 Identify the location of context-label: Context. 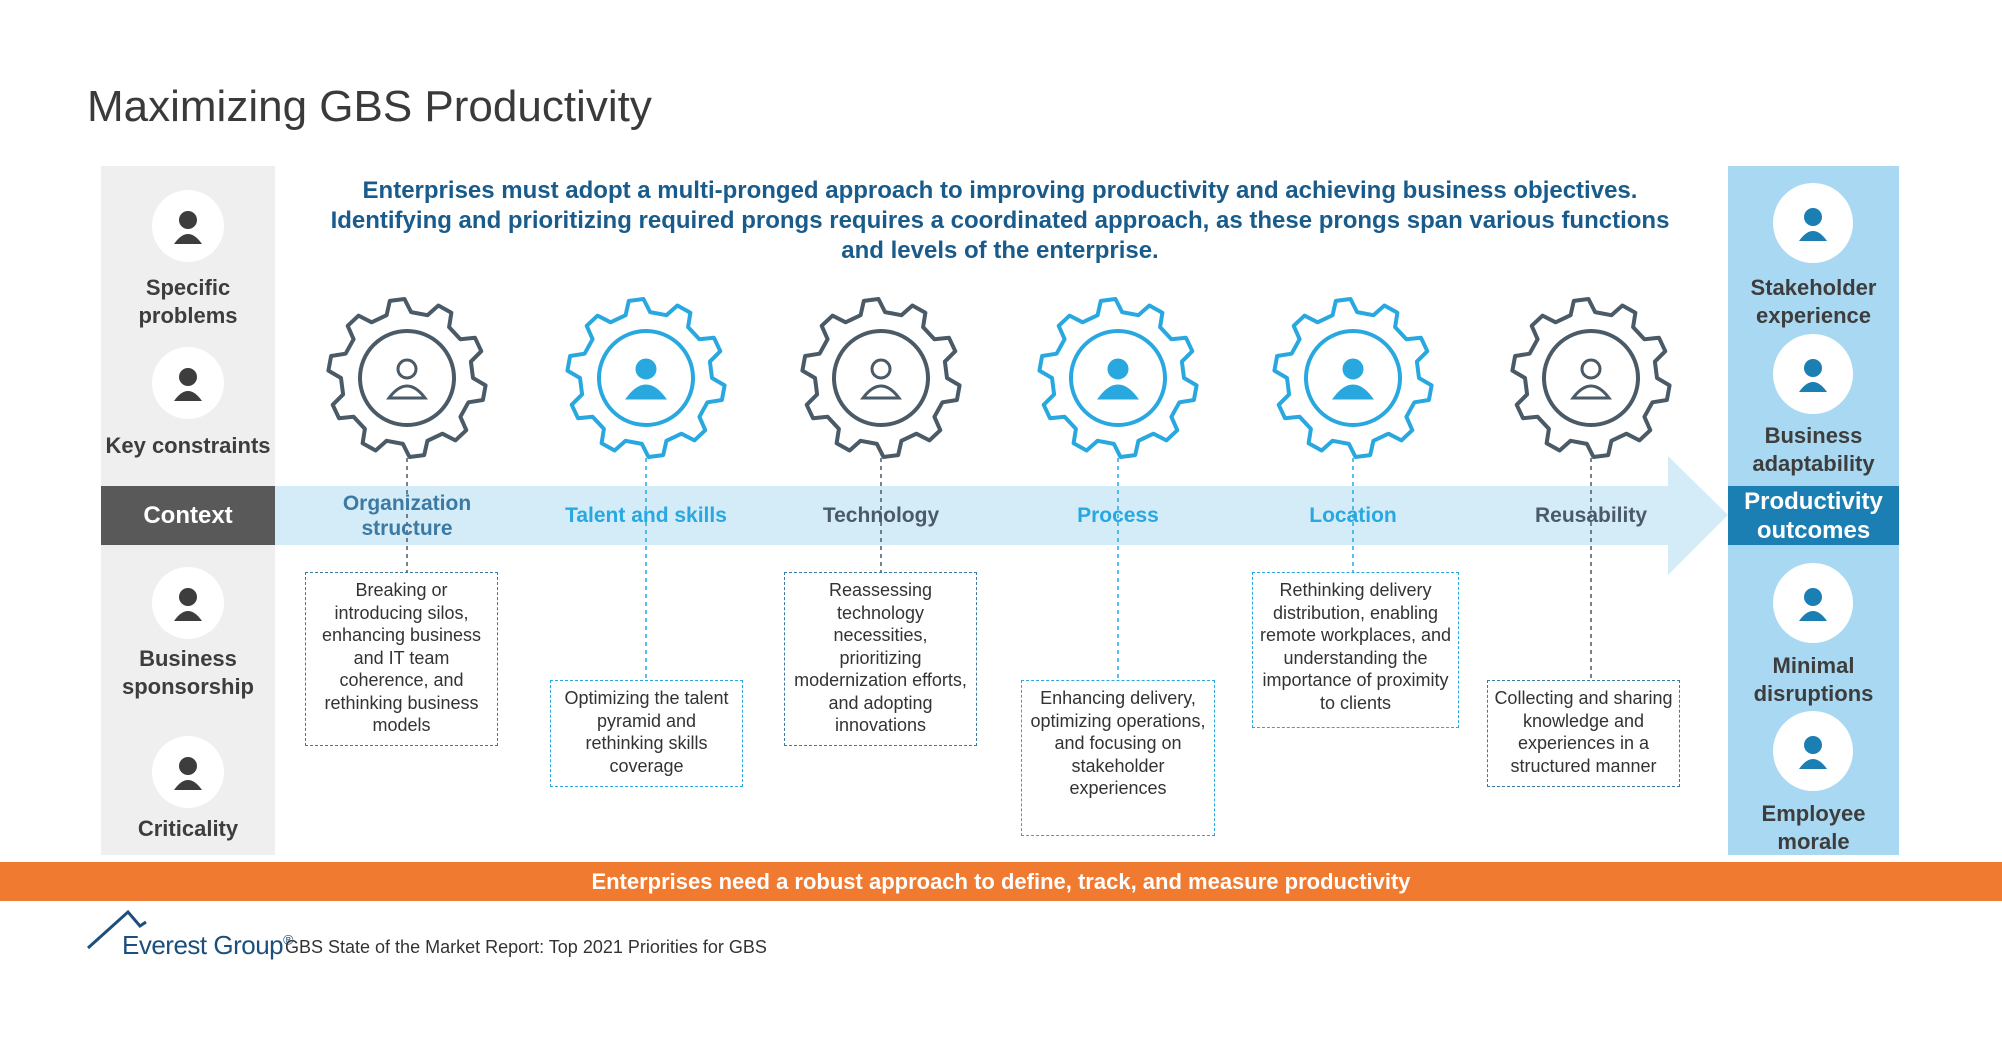
(188, 515).